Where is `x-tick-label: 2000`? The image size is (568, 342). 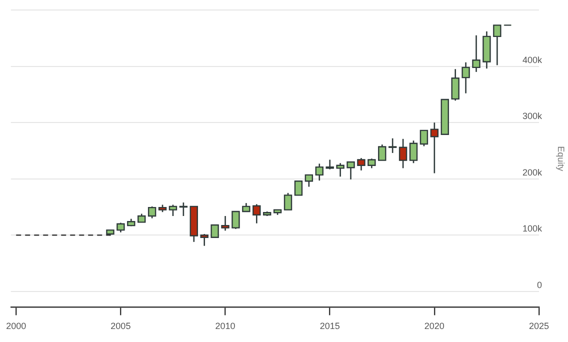
x-tick-label: 2000 is located at coordinates (16, 326).